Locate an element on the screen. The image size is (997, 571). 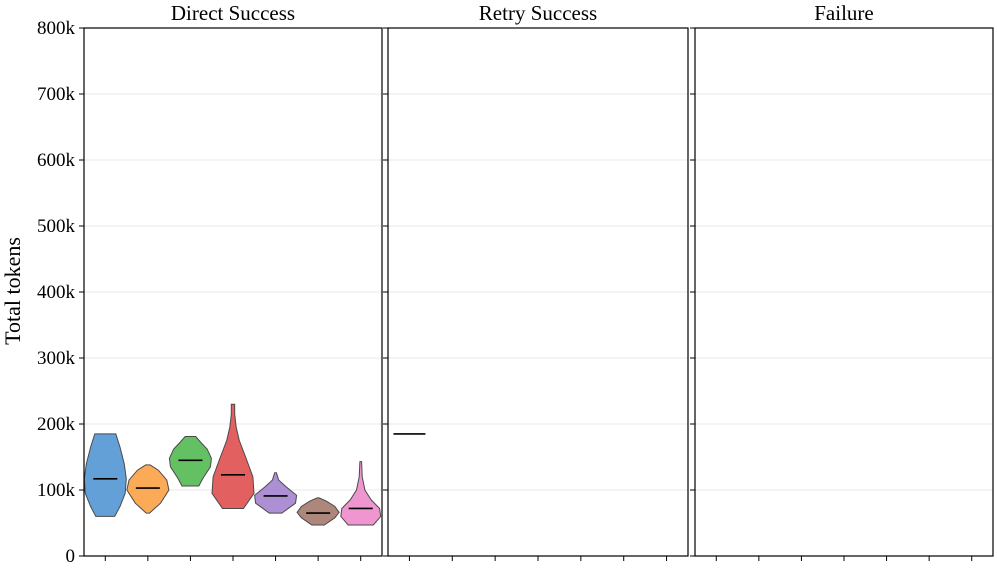
panel-title: Direct Success is located at coordinates (233, 13).